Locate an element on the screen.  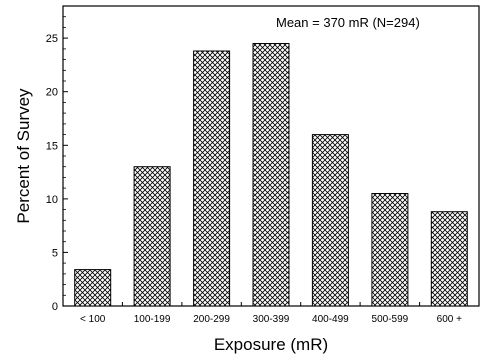
x-axis-title: Exposure (mR) is located at coordinates (271, 344).